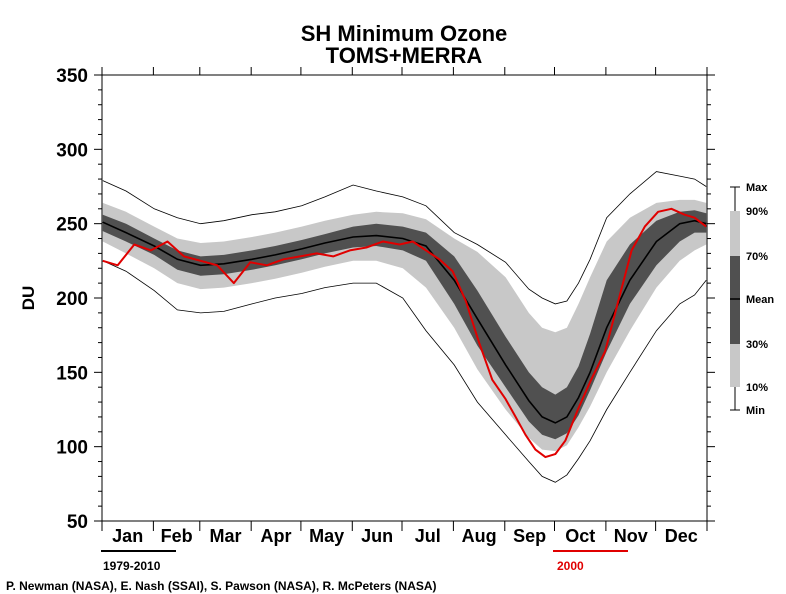 Image resolution: width=786 pixels, height=594 pixels. What do you see at coordinates (276, 536) in the screenshot?
I see `month-label: Apr` at bounding box center [276, 536].